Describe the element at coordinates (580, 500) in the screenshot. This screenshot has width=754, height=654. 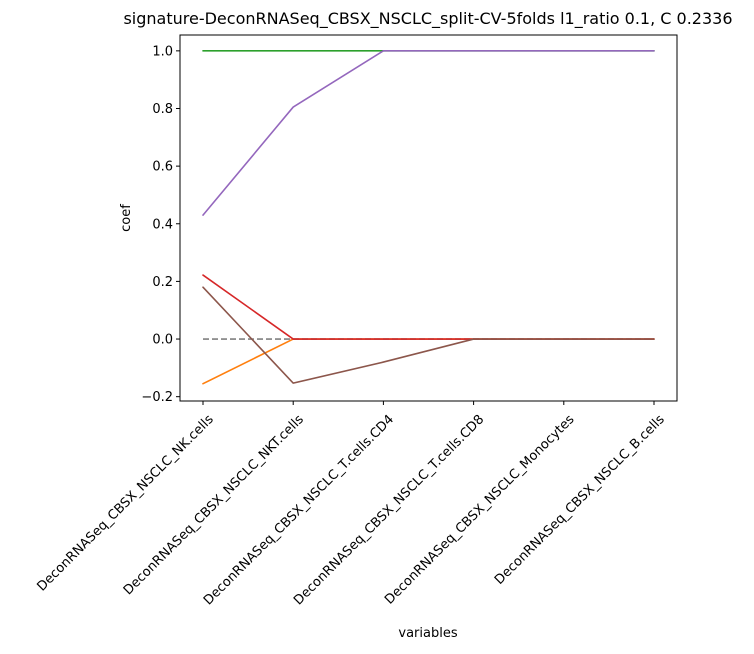
I see `x-tick-label: DeconRNASeq_CBSX_NSCLC_B.cells` at that location.